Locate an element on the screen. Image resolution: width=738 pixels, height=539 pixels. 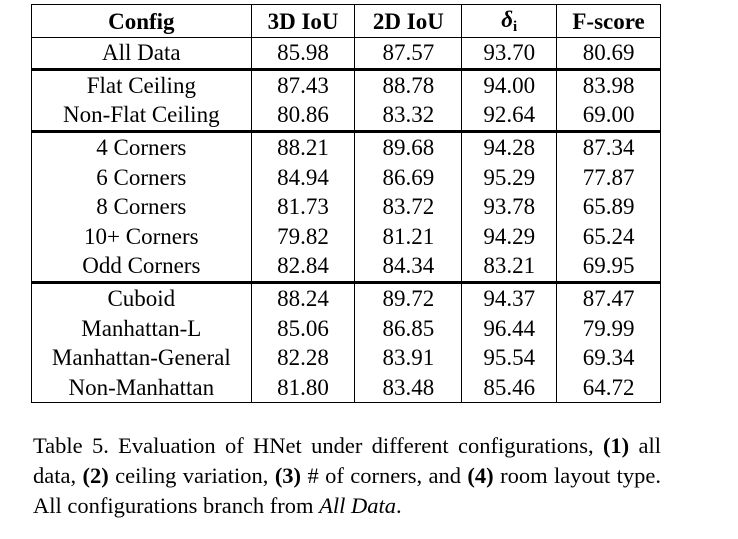
cell-3d-iou: 82.84 is located at coordinates (303, 267).